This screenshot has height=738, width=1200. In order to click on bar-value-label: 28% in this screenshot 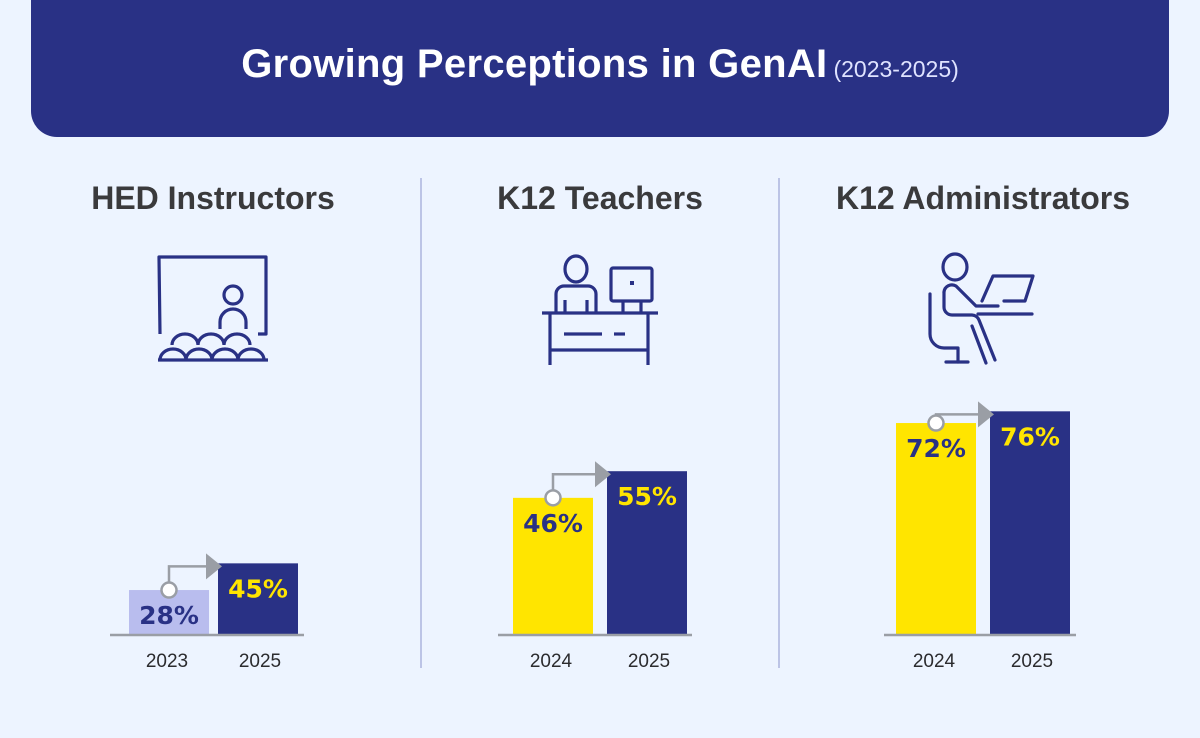, I will do `click(169, 615)`.